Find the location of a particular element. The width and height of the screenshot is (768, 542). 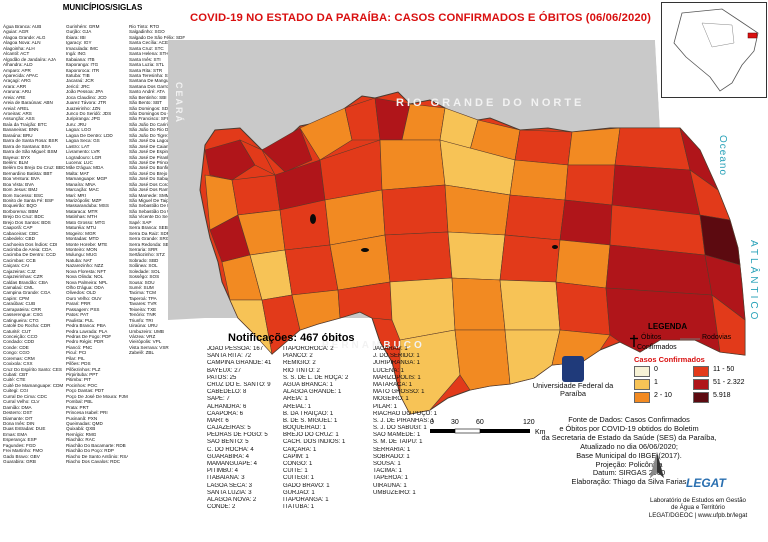

list-item: Bom Sucesso: BSC is located at coordinates (23, 195).